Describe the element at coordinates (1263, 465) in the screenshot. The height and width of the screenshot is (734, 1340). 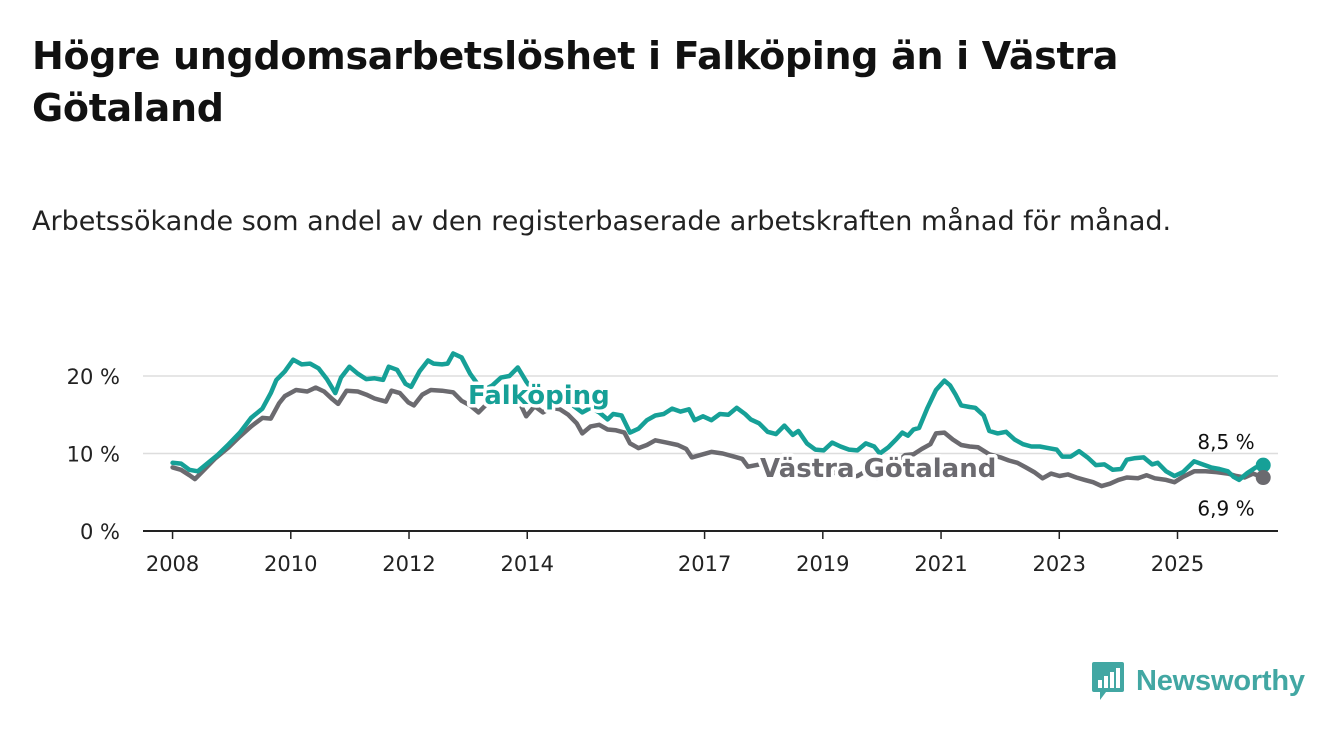
I see `end-point-falkoping` at that location.